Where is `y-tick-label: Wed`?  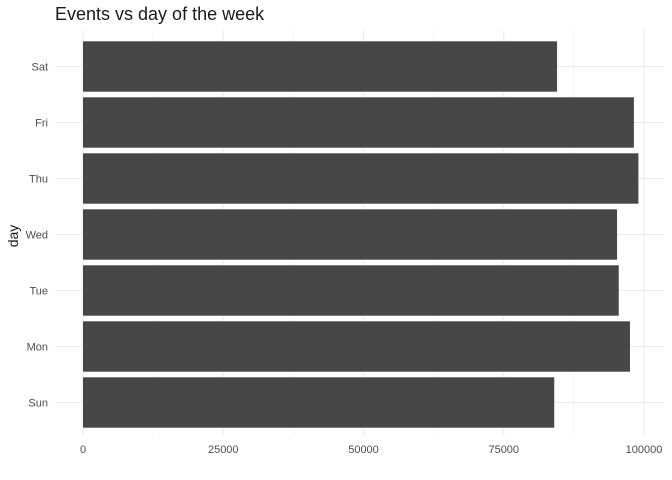
y-tick-label: Wed is located at coordinates (37, 236).